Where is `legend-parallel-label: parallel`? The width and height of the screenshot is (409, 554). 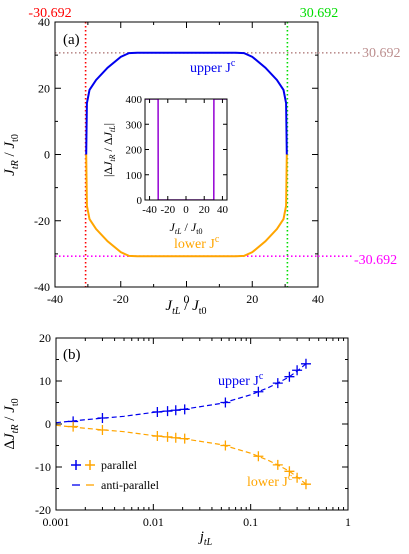 legend-parallel-label: parallel is located at coordinates (119, 465).